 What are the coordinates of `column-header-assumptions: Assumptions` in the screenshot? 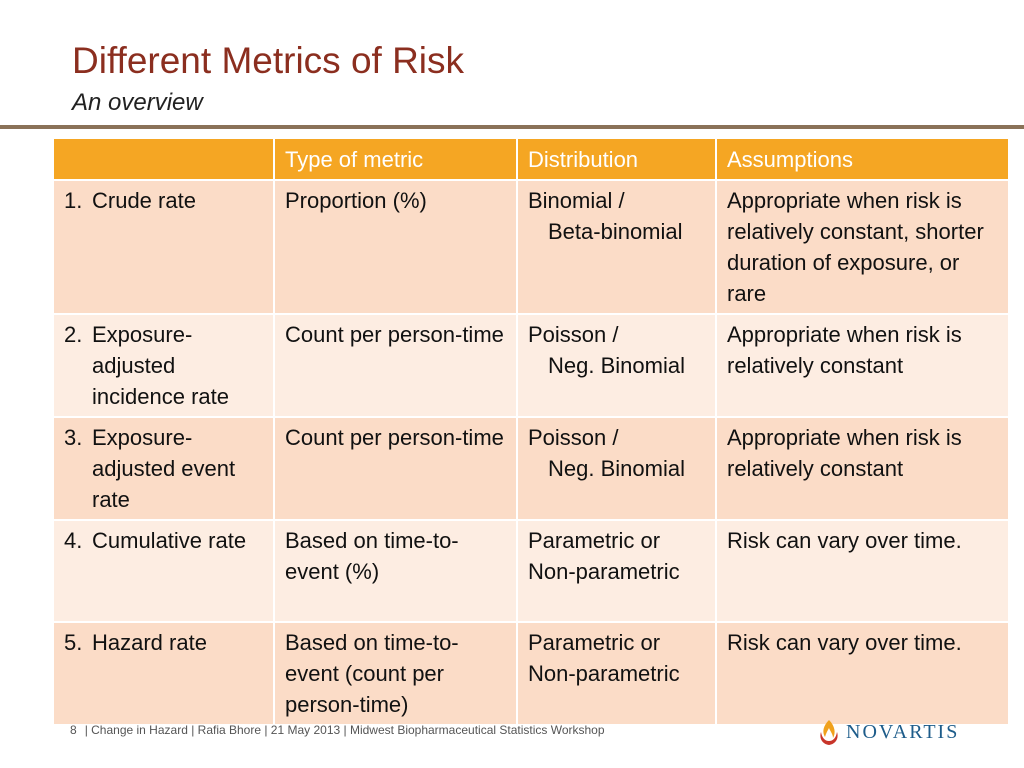 It's located at (862, 159).